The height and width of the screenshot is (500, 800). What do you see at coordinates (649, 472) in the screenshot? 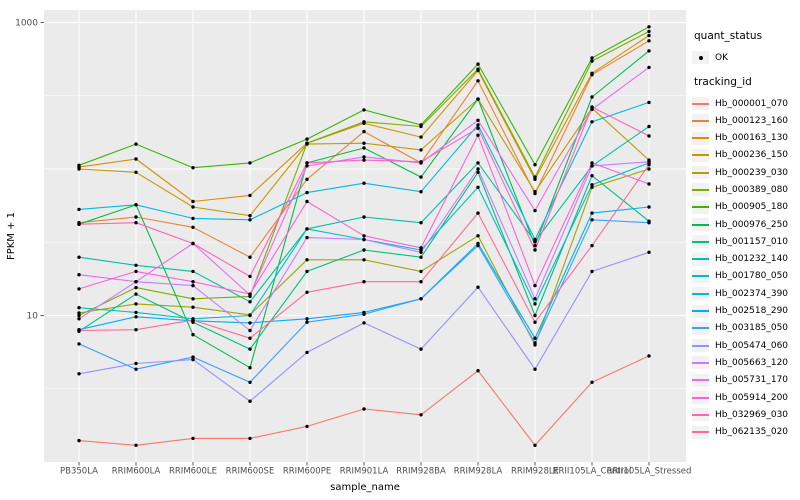
I see `x-tick-label: RRII105LA_Stressed` at bounding box center [649, 472].